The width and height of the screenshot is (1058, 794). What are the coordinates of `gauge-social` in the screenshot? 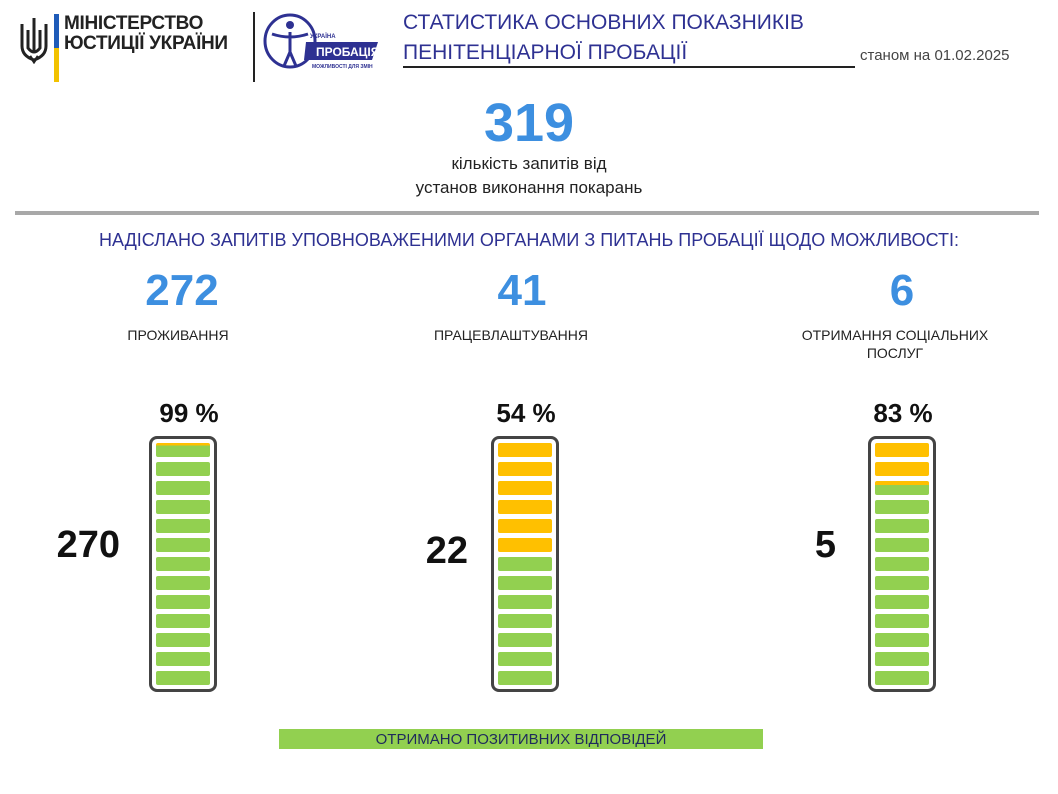 It's located at (902, 564).